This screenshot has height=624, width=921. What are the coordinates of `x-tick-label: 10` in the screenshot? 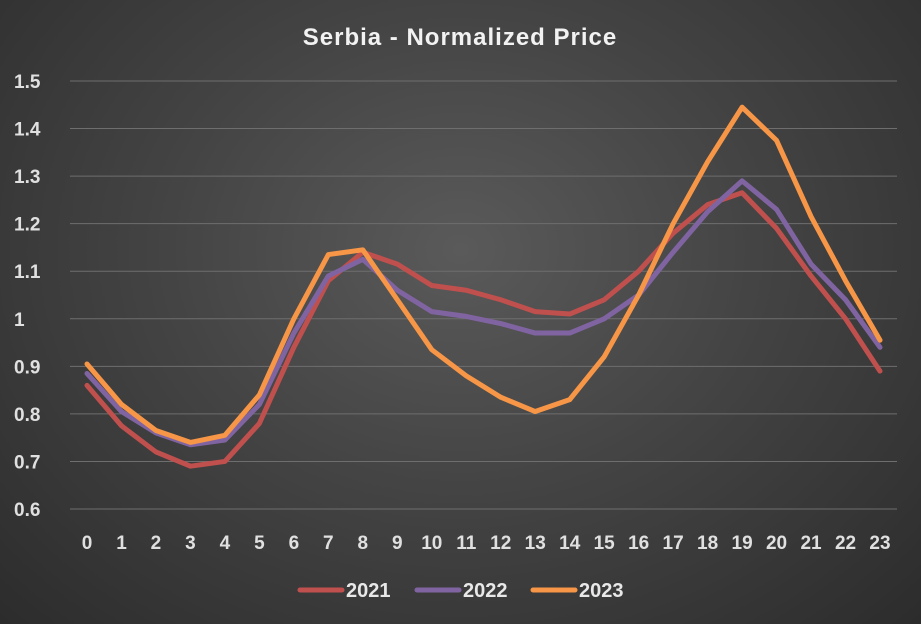 It's located at (431, 543).